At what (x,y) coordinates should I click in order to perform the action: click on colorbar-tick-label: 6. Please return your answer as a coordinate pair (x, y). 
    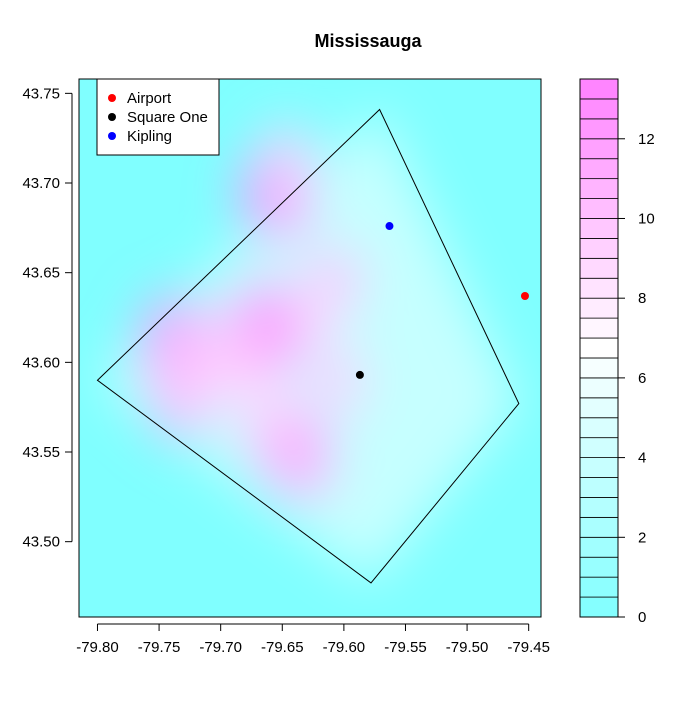
    Looking at the image, I should click on (642, 378).